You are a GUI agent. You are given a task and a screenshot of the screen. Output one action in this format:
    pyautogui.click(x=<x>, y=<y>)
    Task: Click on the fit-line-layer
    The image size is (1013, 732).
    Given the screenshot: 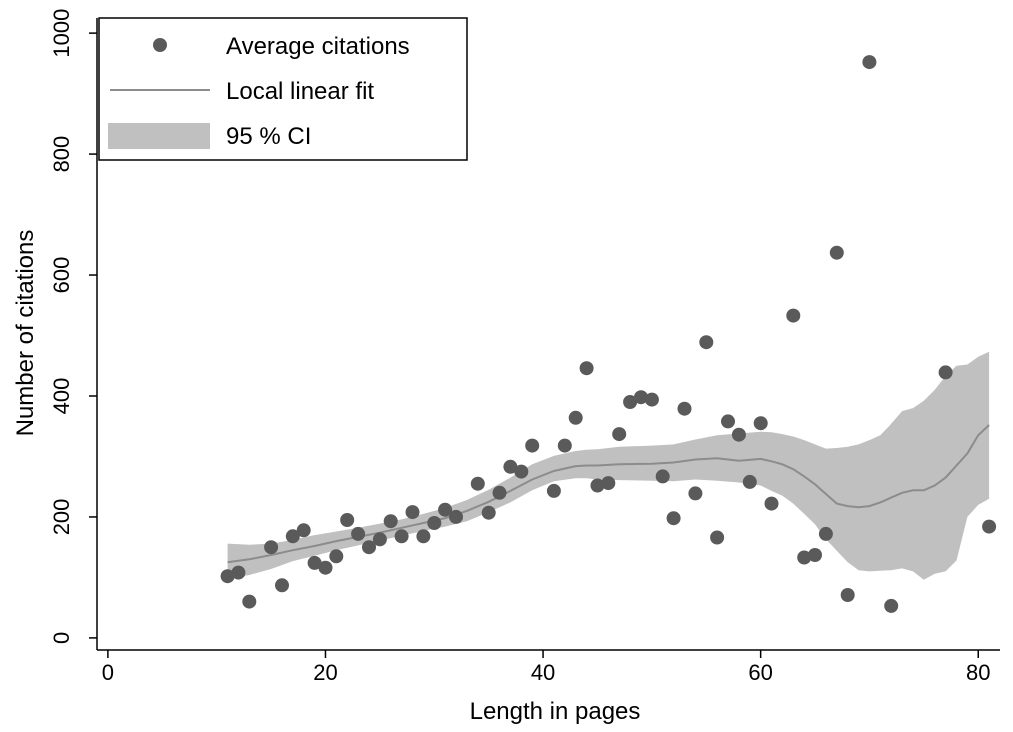 What is the action you would take?
    pyautogui.click(x=608, y=494)
    